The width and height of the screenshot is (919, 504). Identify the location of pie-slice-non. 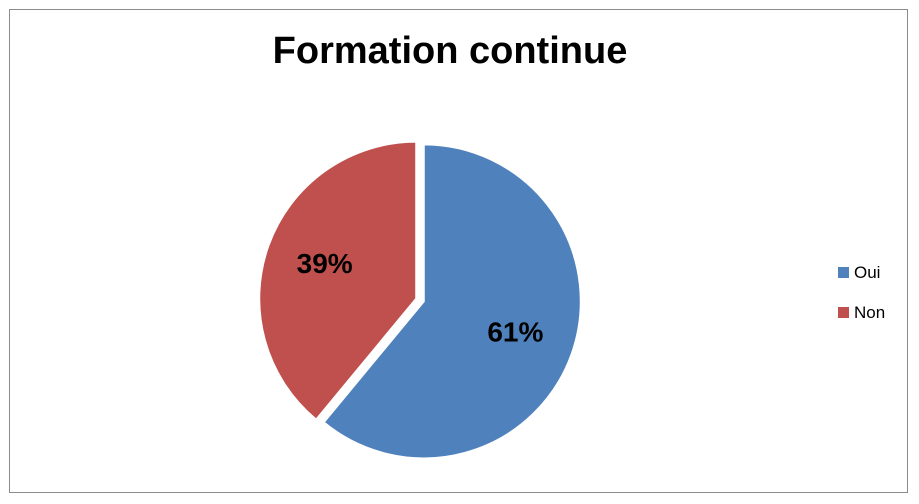
(338, 281).